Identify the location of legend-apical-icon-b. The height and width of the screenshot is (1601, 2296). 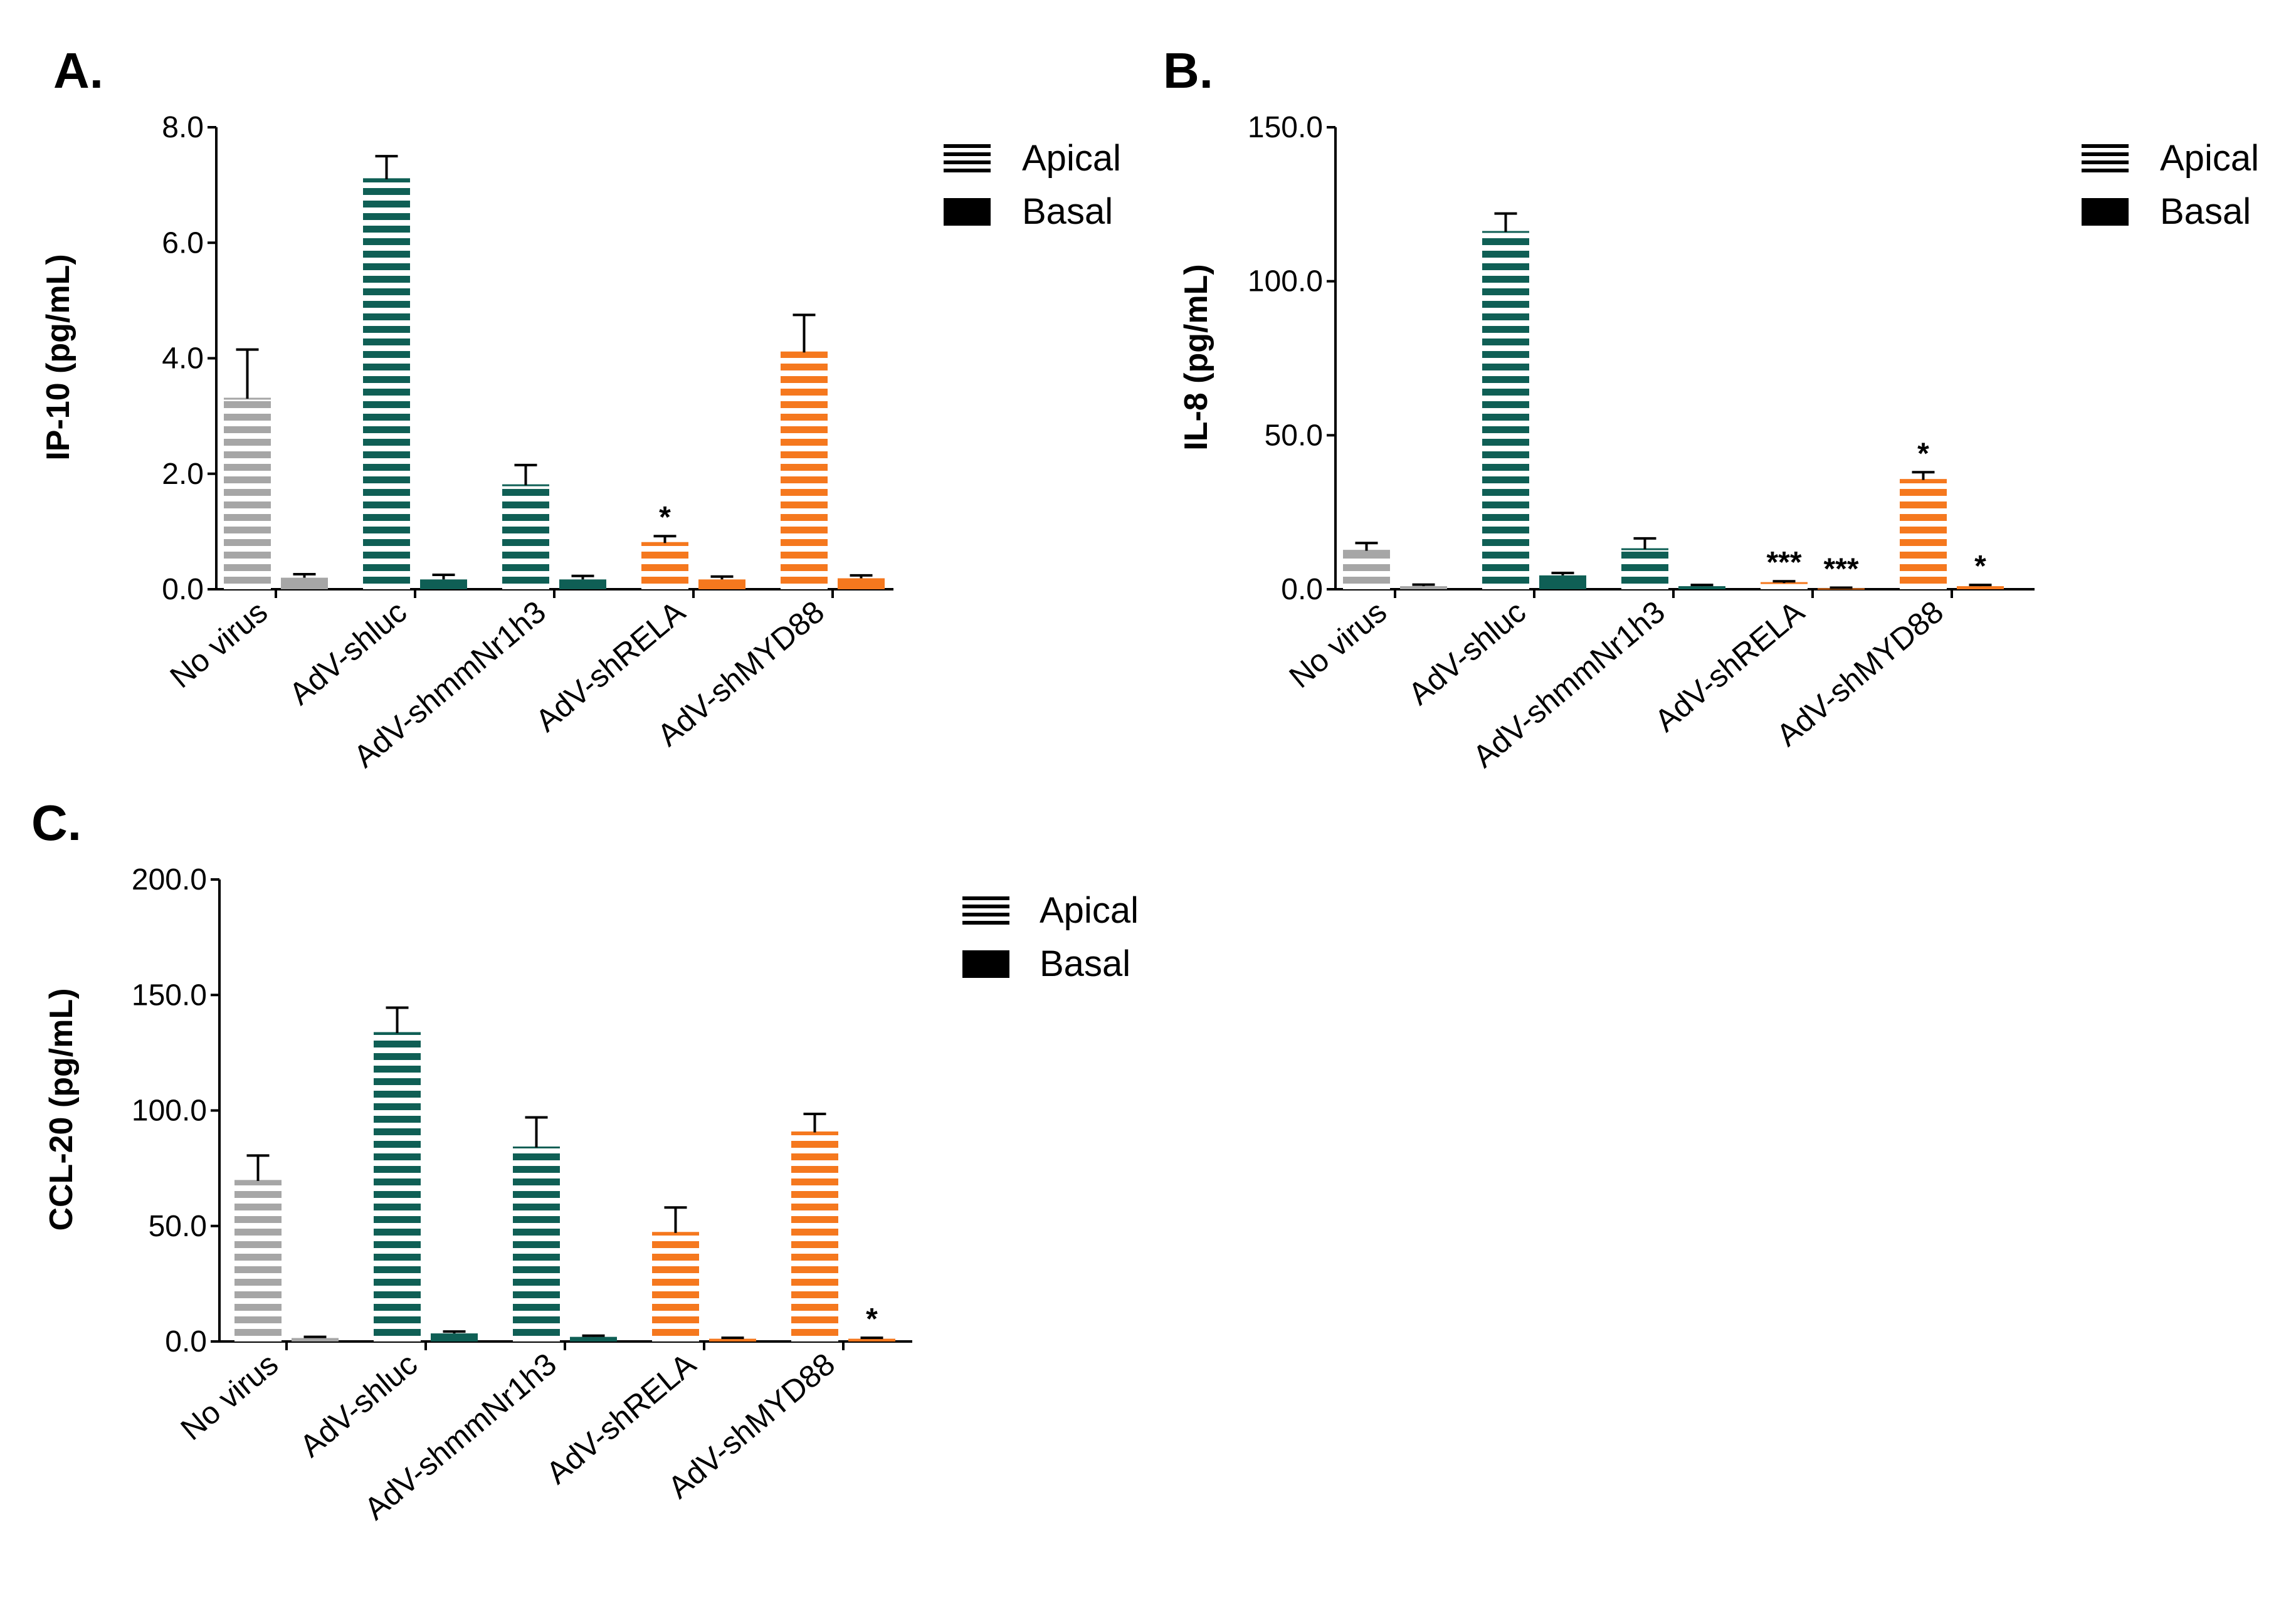
(2105, 158).